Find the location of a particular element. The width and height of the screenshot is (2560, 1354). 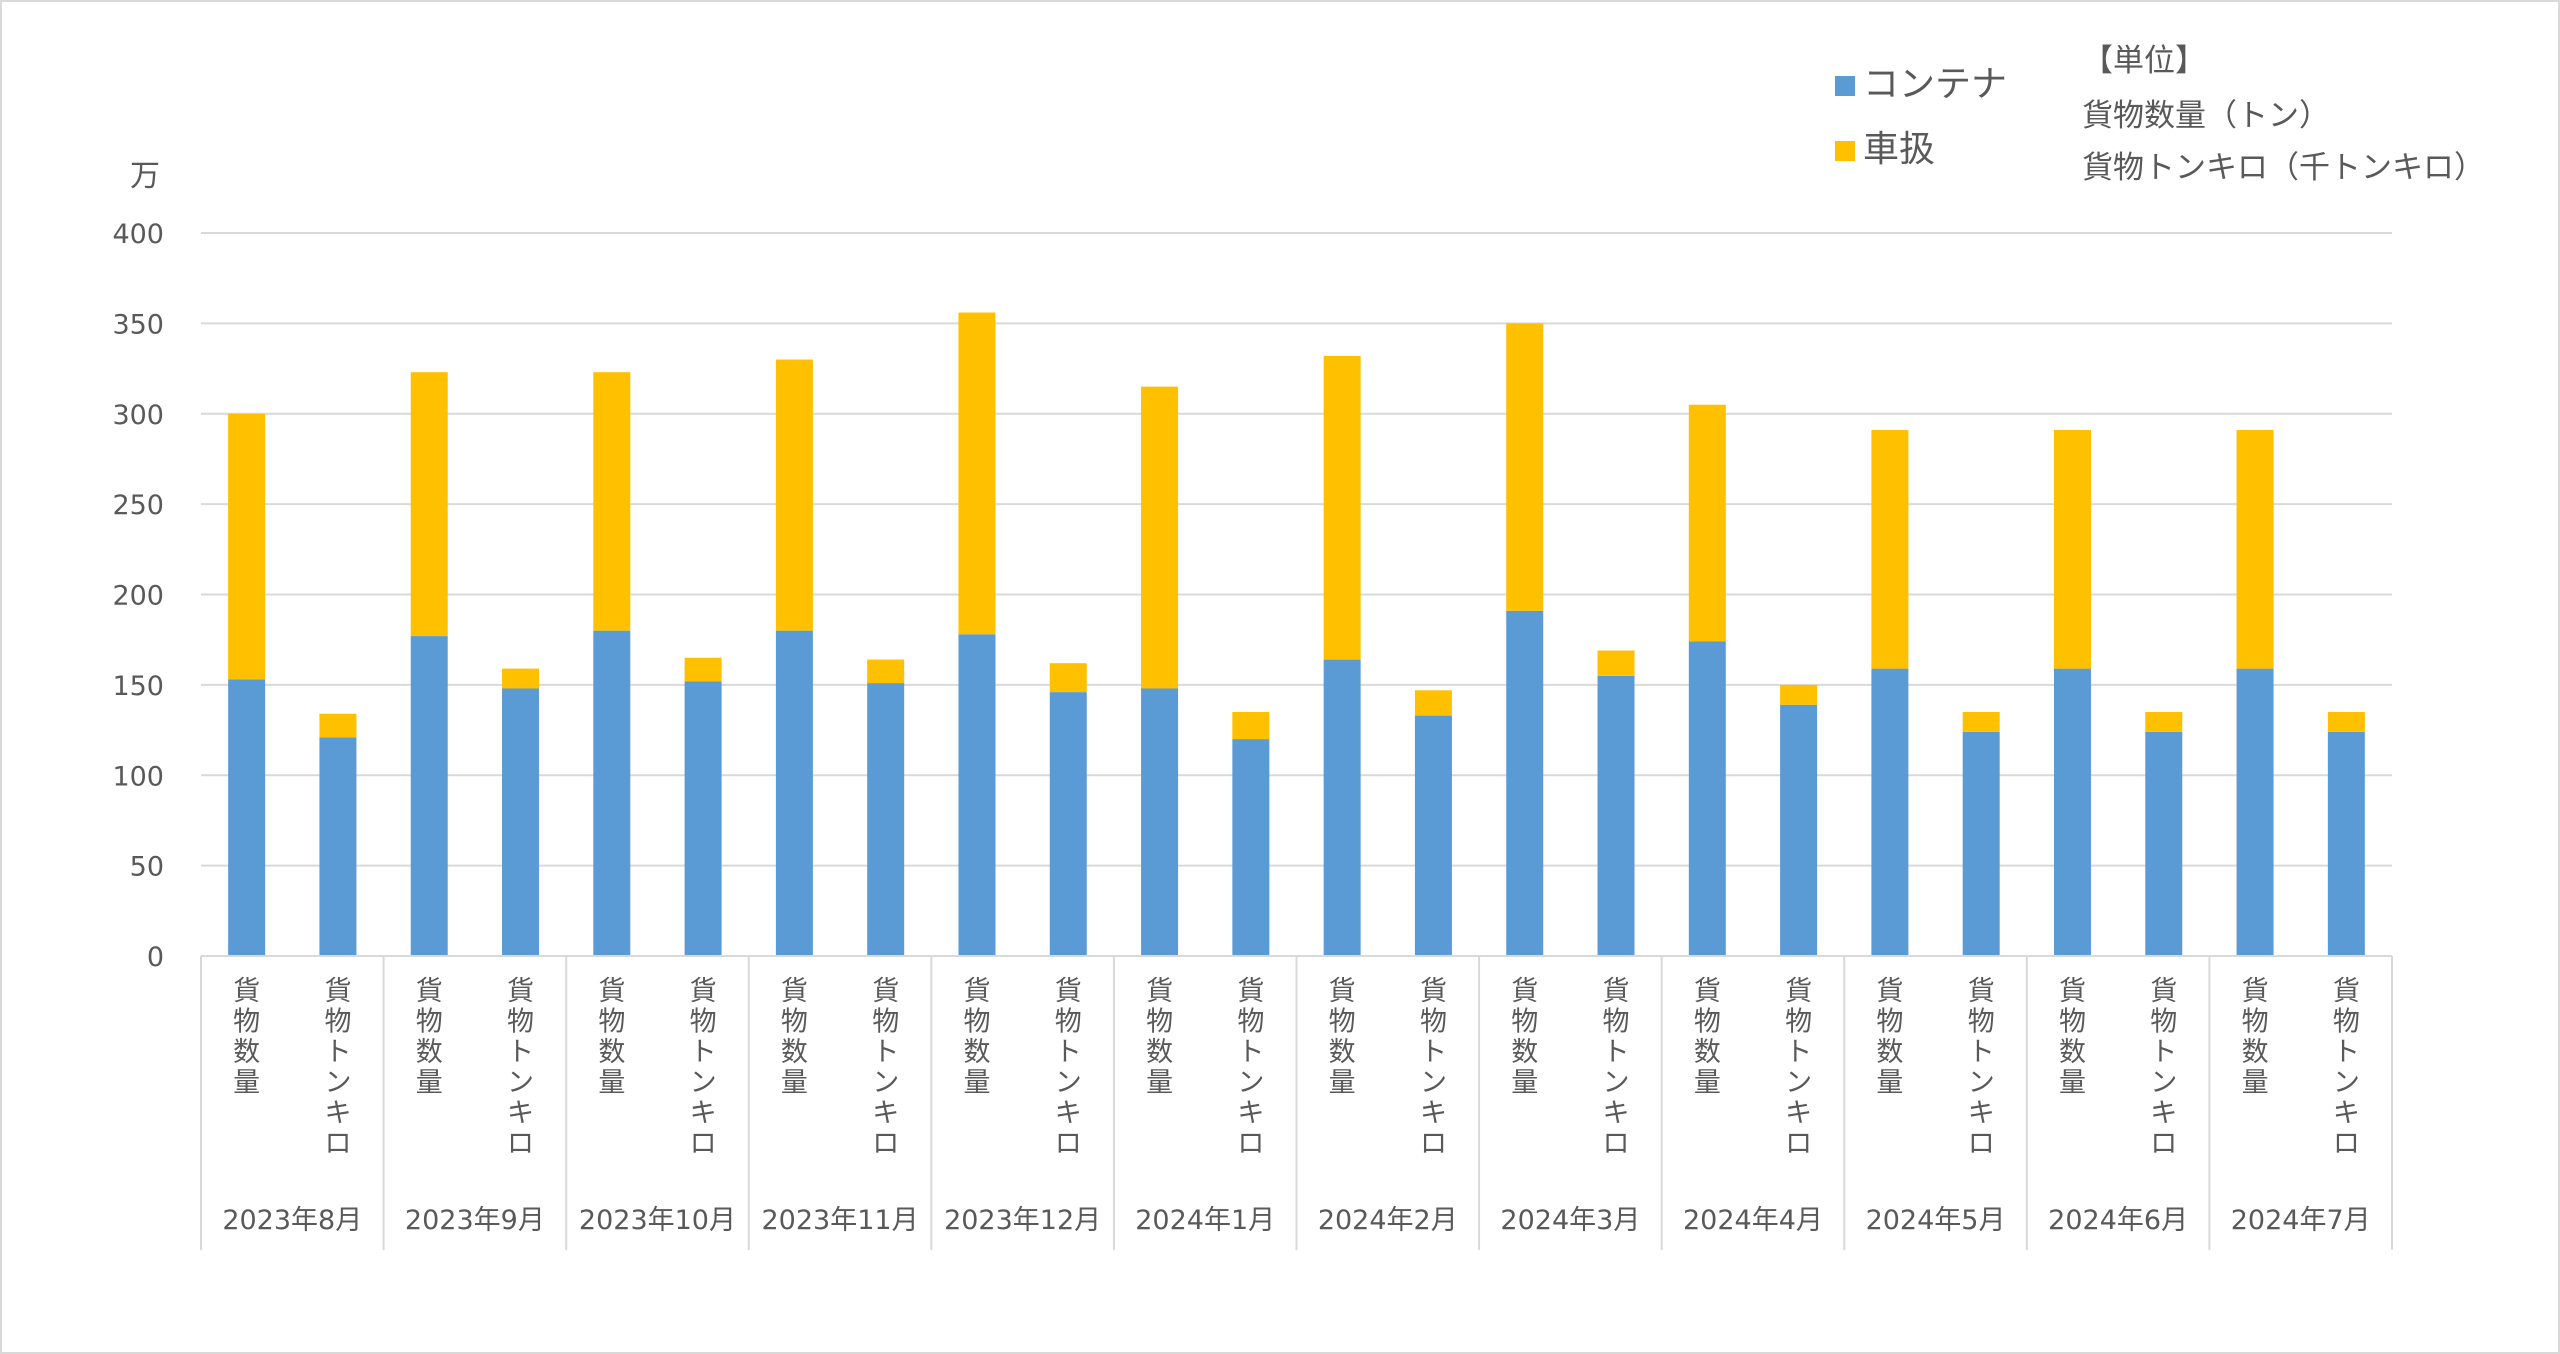

legend-swatch-container is located at coordinates (1845, 86).